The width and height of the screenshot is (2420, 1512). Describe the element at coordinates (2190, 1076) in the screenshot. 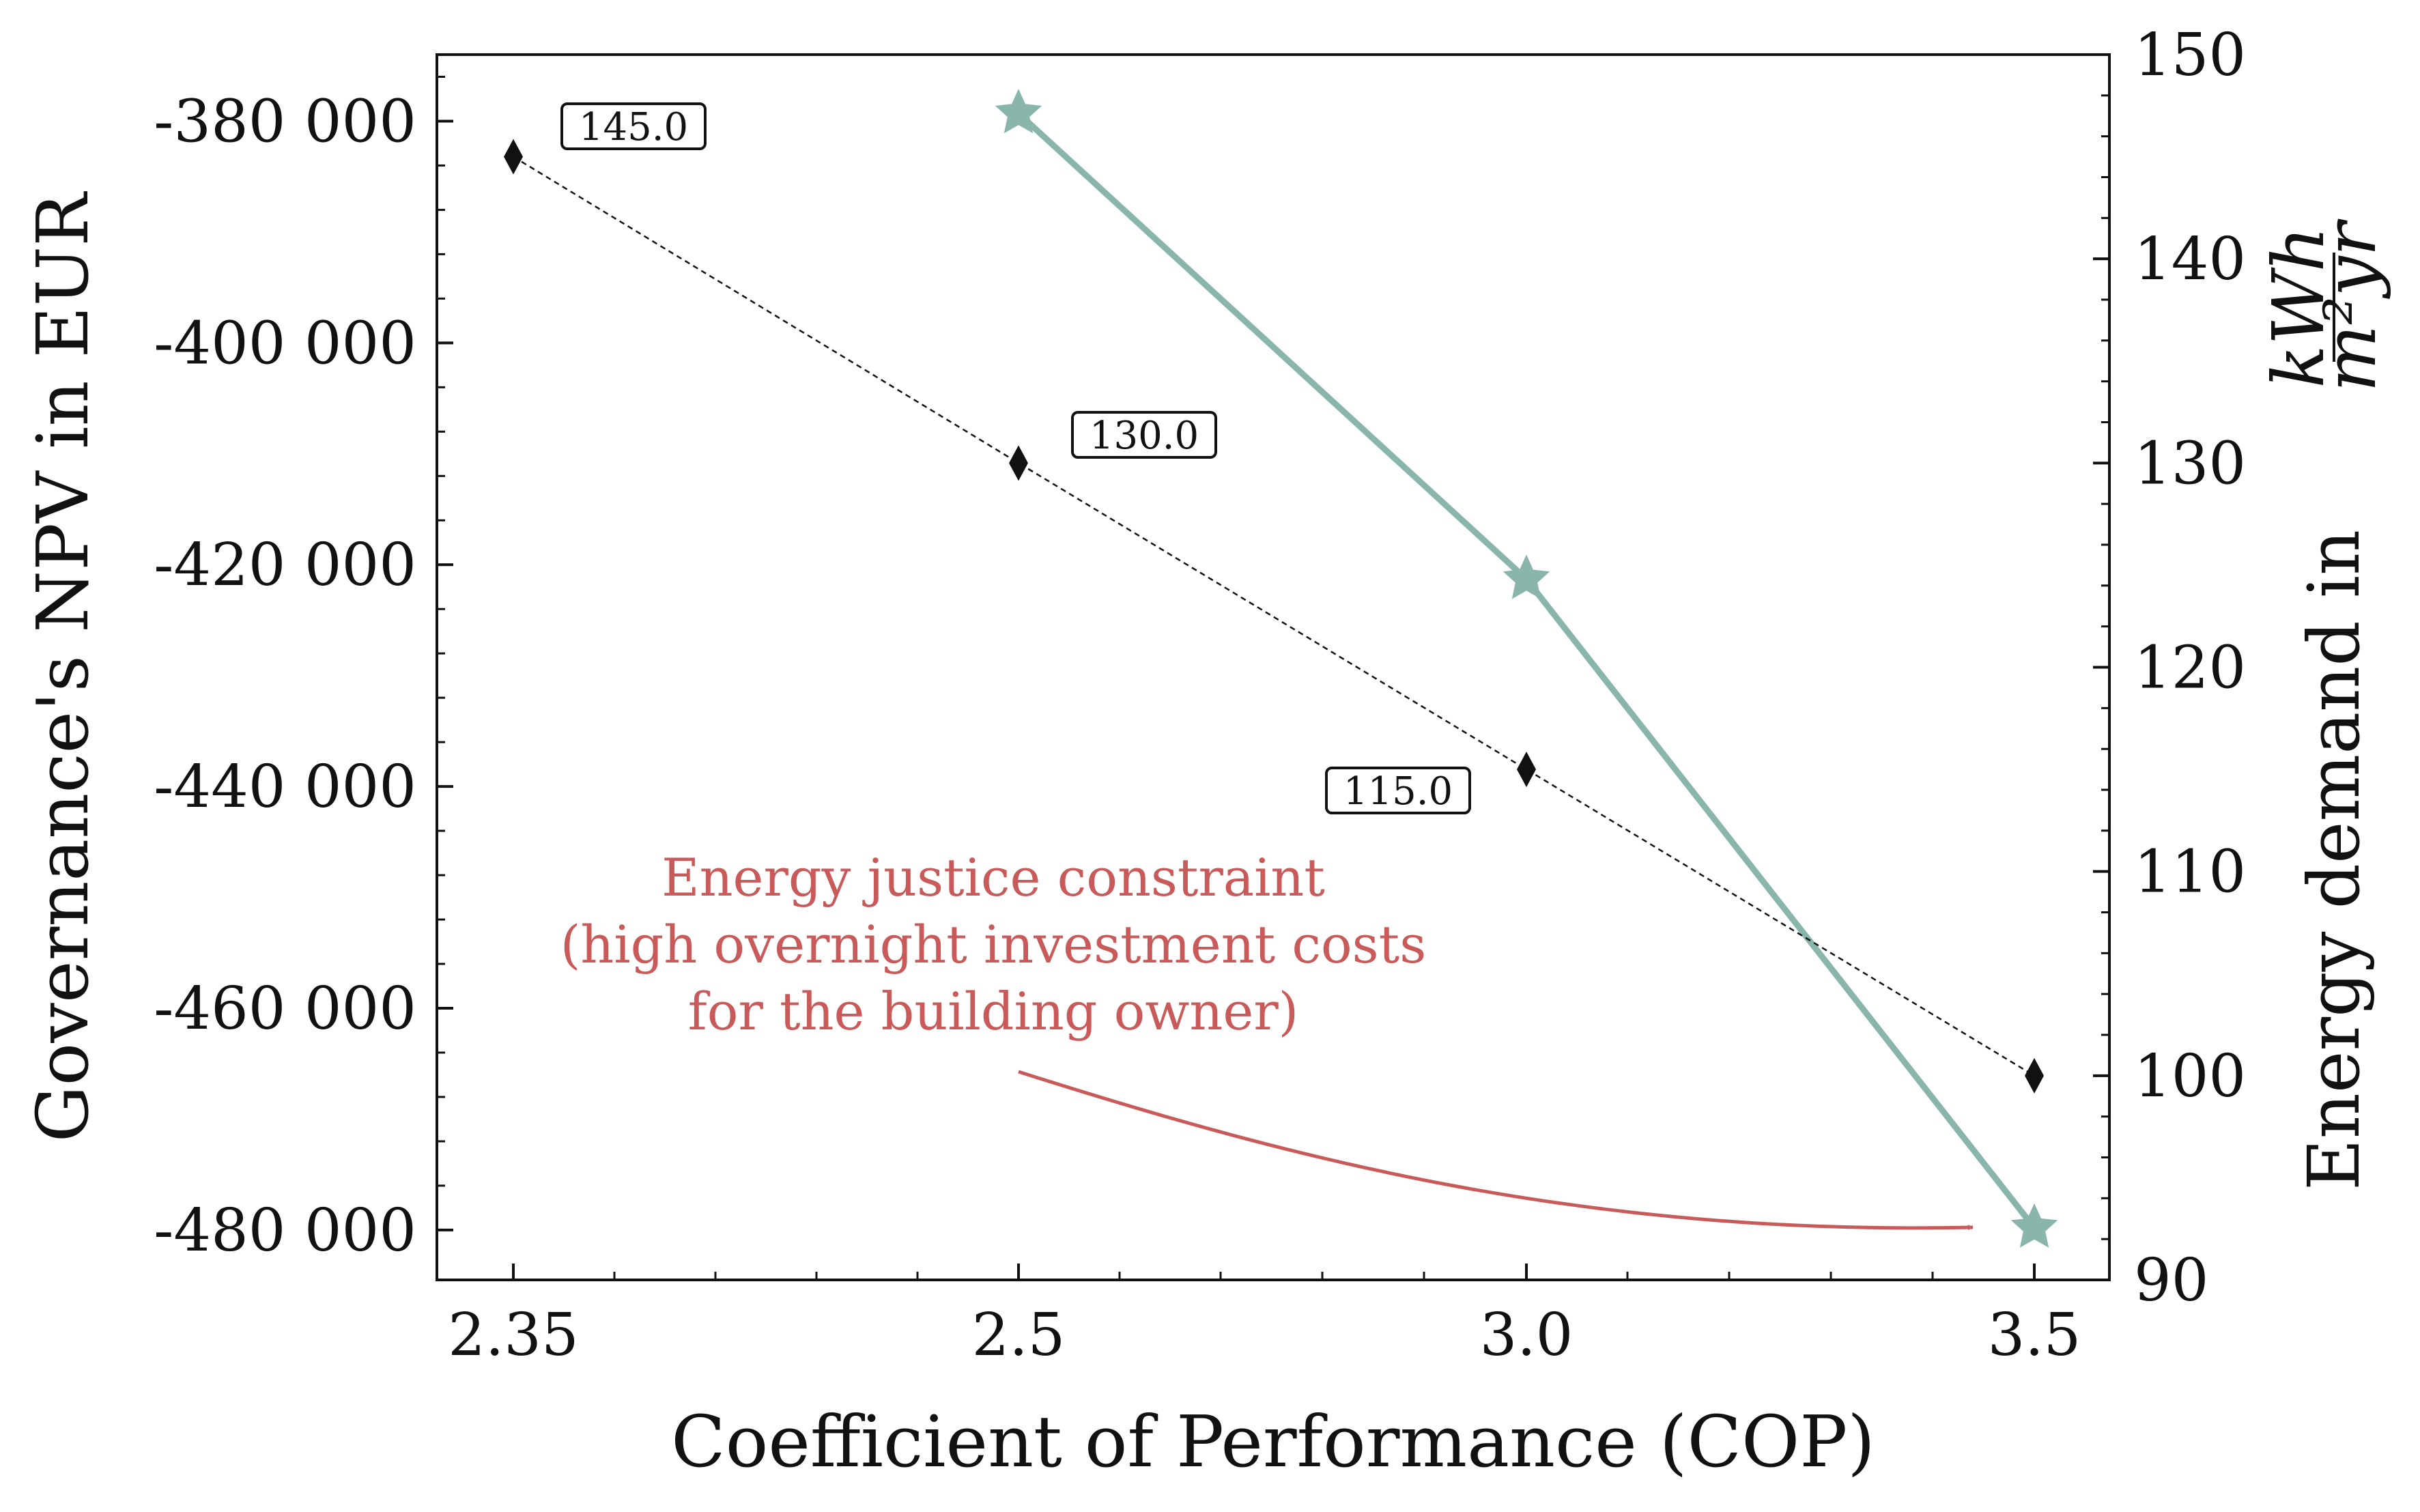

I see `y-right-tick-label: 100` at that location.